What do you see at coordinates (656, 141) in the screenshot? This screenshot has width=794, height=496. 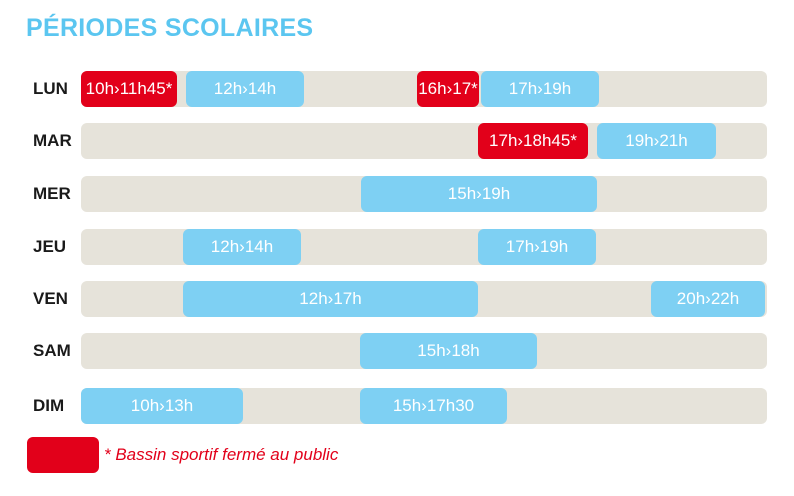 I see `slot-mar-2: 19h›21h` at bounding box center [656, 141].